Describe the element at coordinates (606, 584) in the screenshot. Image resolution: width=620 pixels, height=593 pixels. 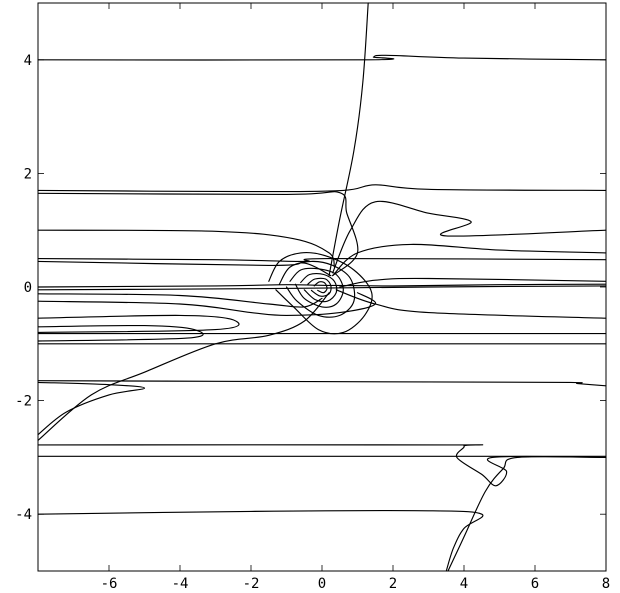
I see `x-tick-label: 8` at that location.